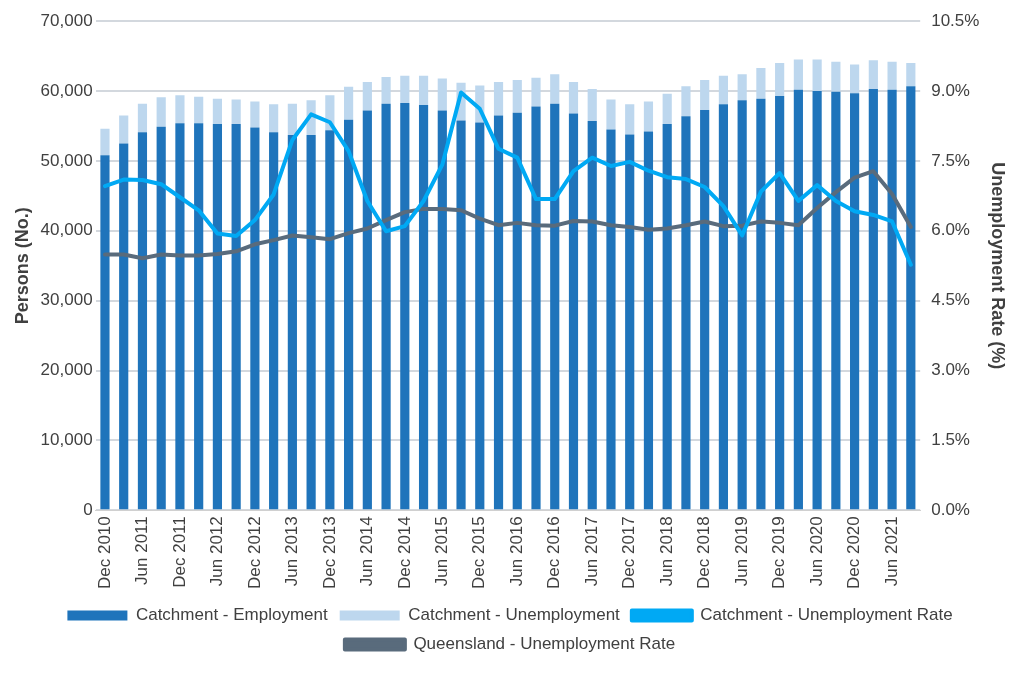  Describe the element at coordinates (66, 160) in the screenshot. I see `y-tick-label: 50,000` at that location.